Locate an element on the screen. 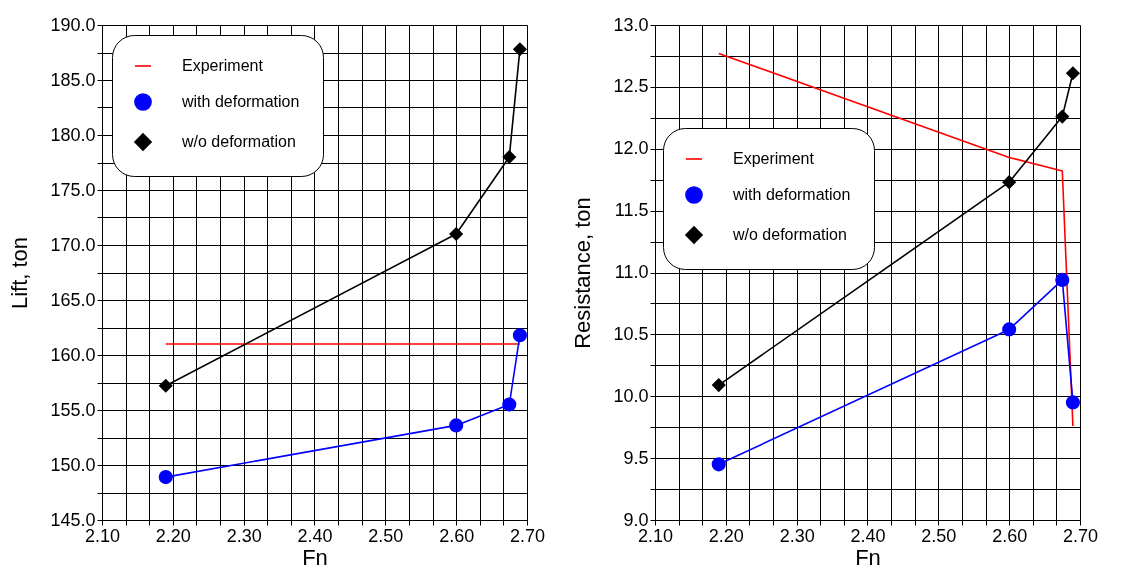  y-tick-label: 12.5 is located at coordinates (631, 86).